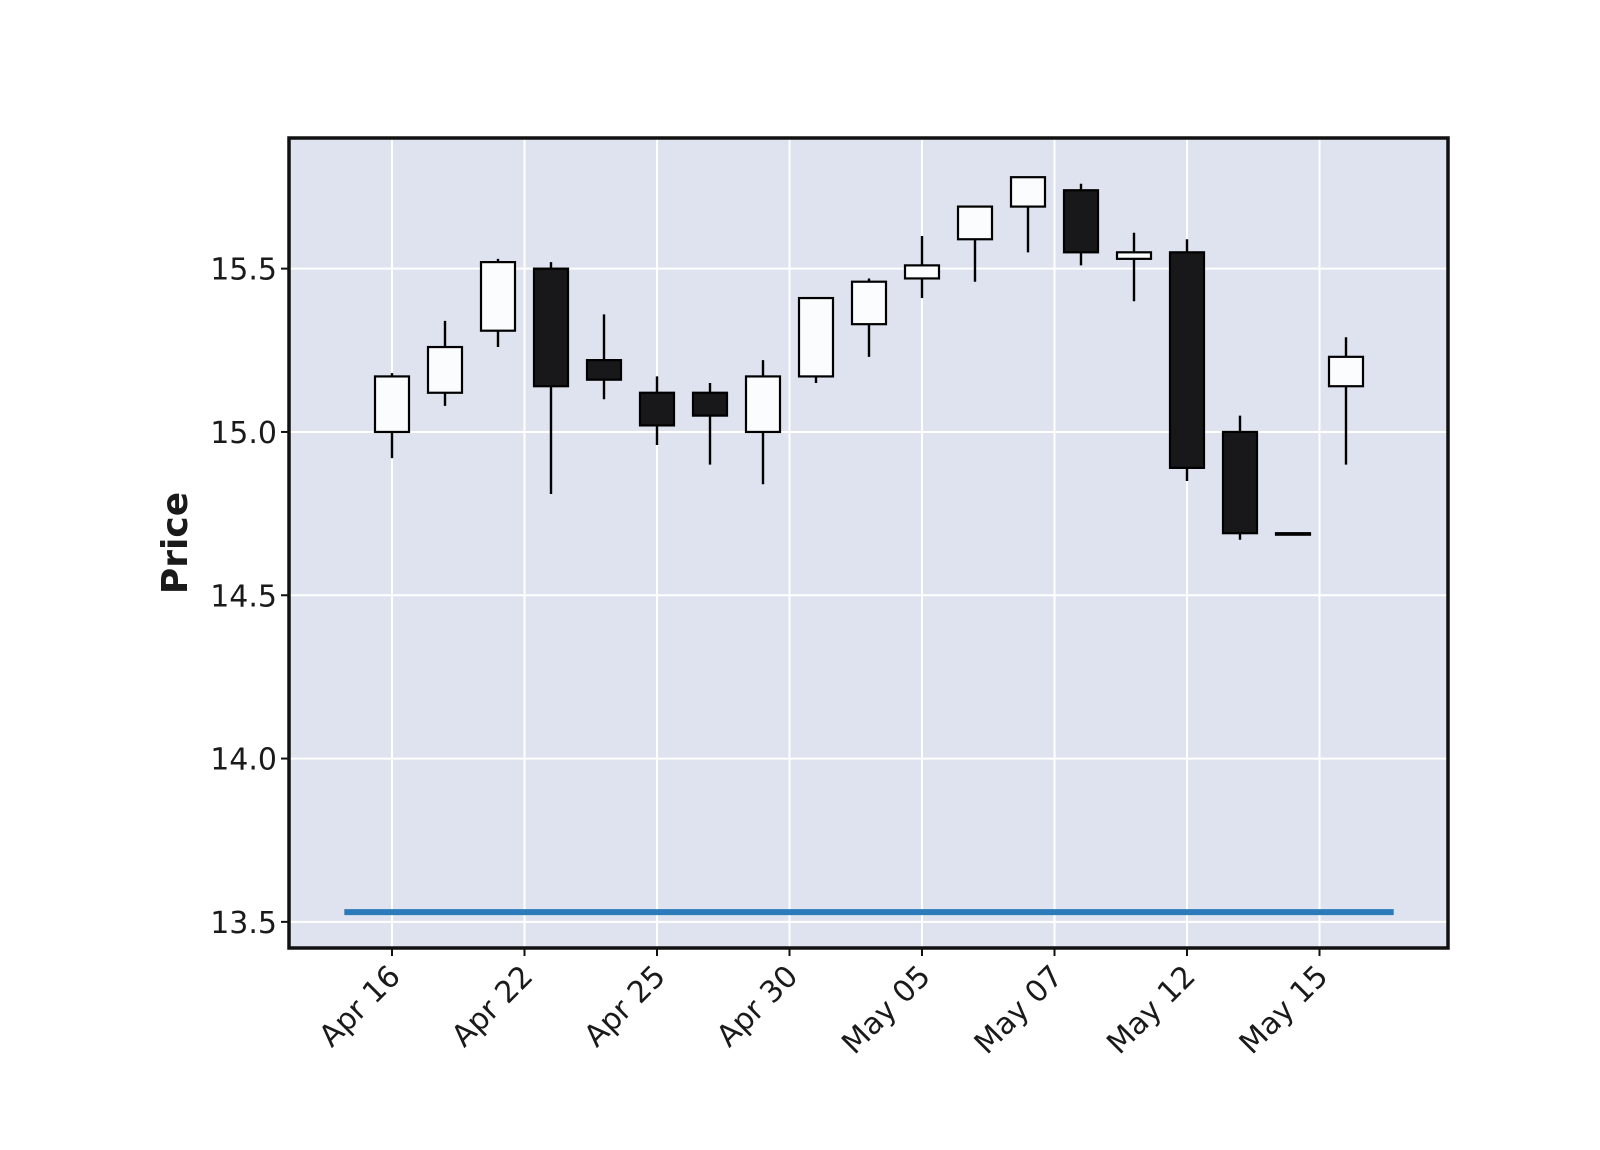  Describe the element at coordinates (757, 1006) in the screenshot. I see `x-tick-label: Apr 30` at that location.